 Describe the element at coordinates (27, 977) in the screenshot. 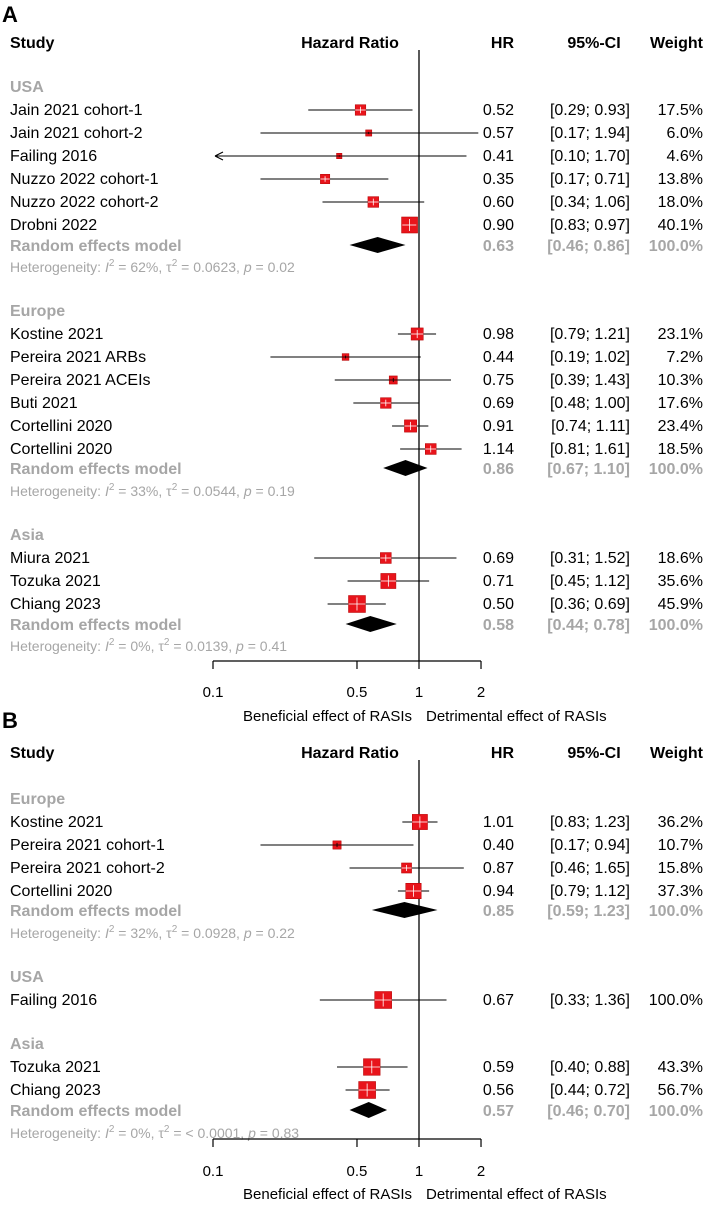

I see `subgroup-label: USA` at that location.